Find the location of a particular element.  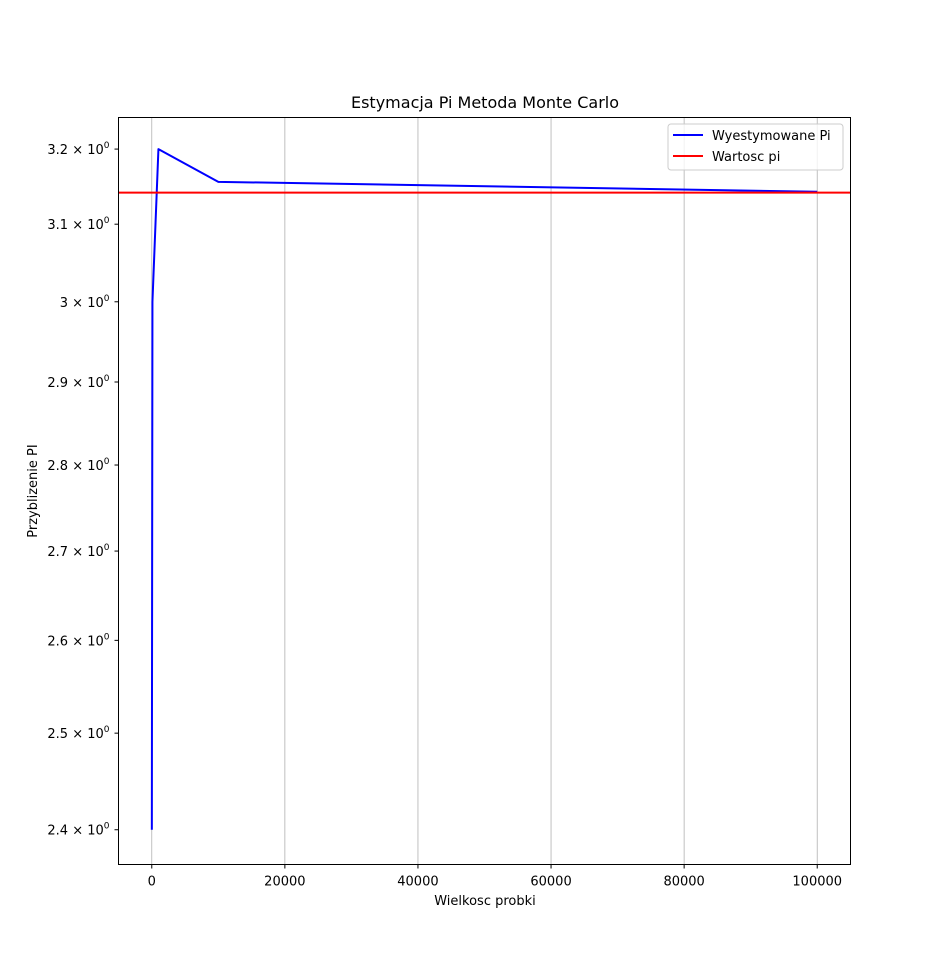

y-tick-label: 2.9 × 100 is located at coordinates (78, 382).